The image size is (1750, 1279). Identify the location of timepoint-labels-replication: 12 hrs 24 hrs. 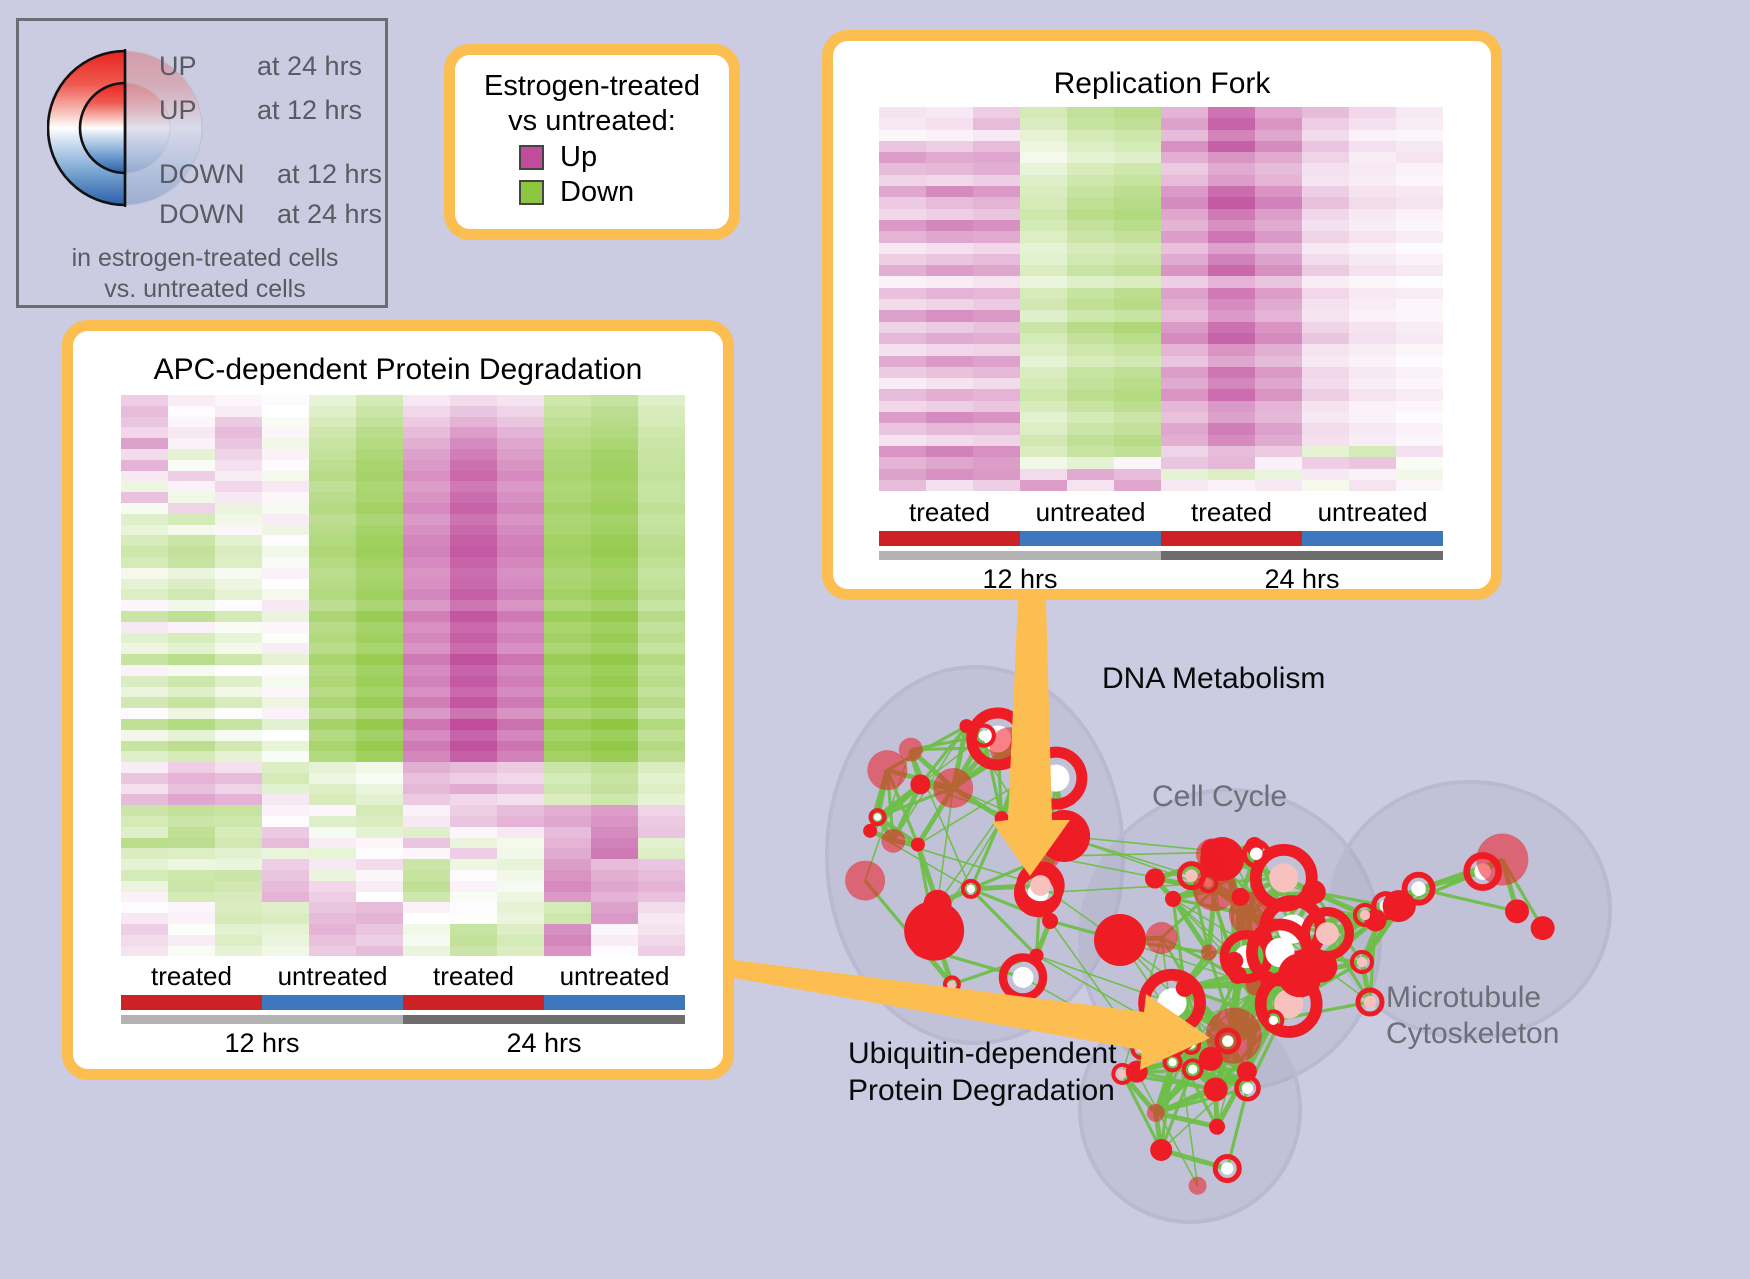
(1161, 581).